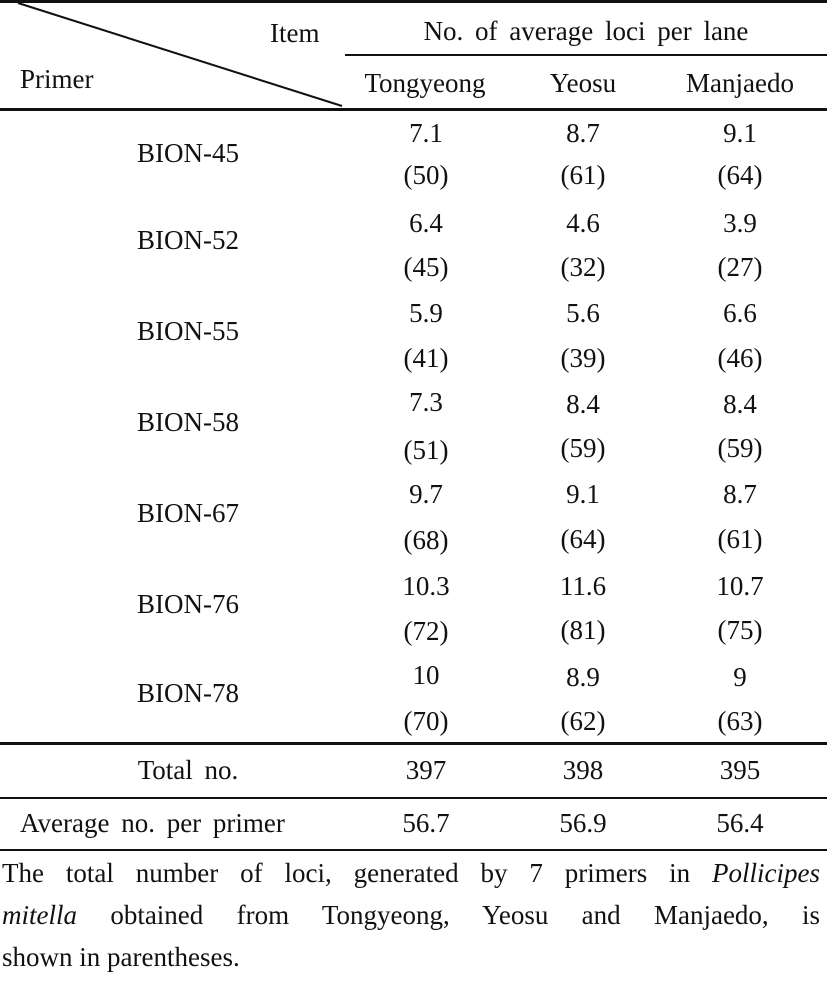  Describe the element at coordinates (426, 770) in the screenshot. I see `total-row-value: 397` at that location.